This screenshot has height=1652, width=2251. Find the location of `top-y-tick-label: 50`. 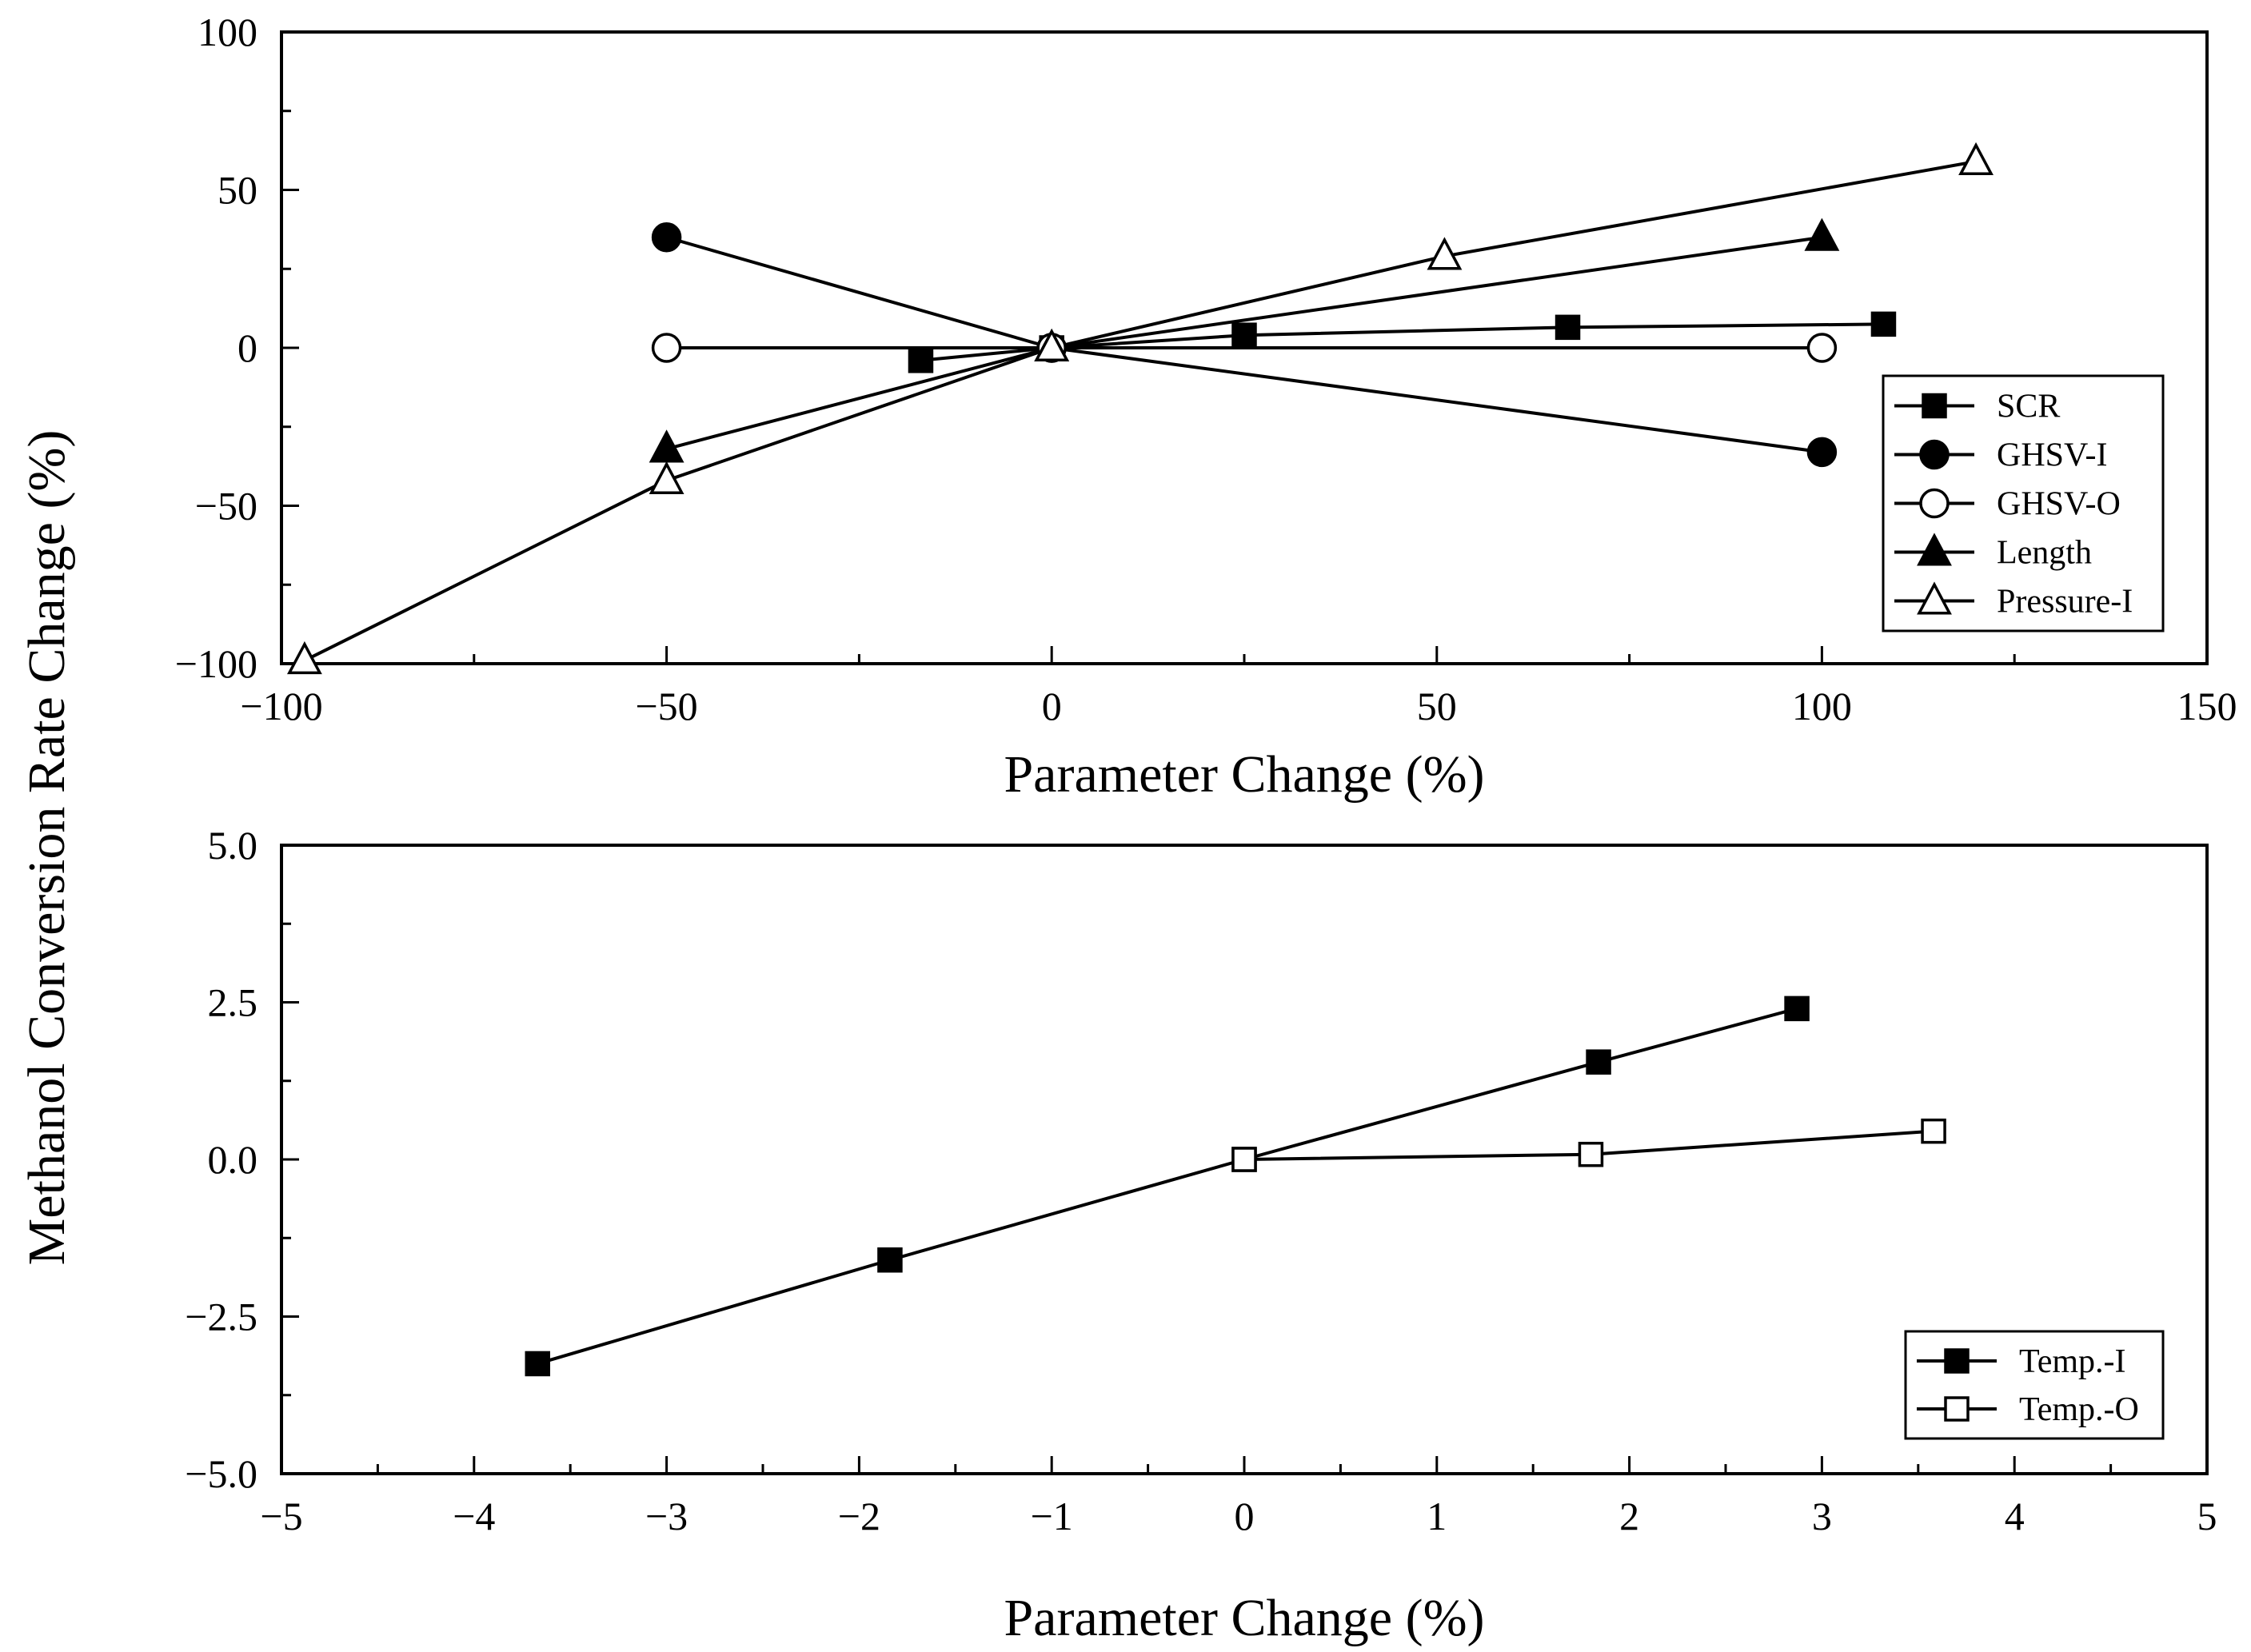

top-y-tick-label: 50 is located at coordinates (237, 190).